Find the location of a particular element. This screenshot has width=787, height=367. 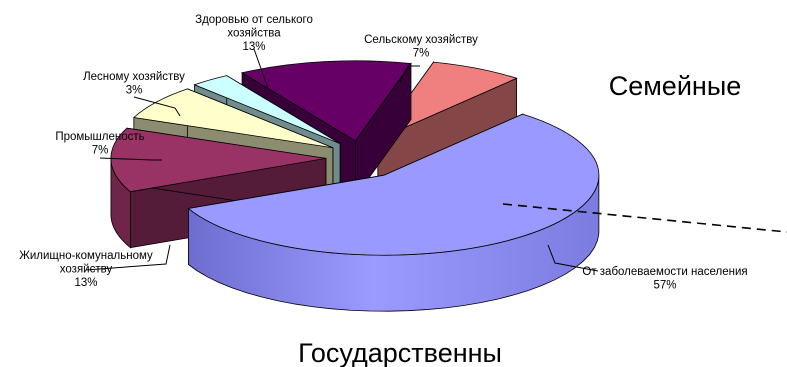

slice-name: хозяйства is located at coordinates (254, 34).